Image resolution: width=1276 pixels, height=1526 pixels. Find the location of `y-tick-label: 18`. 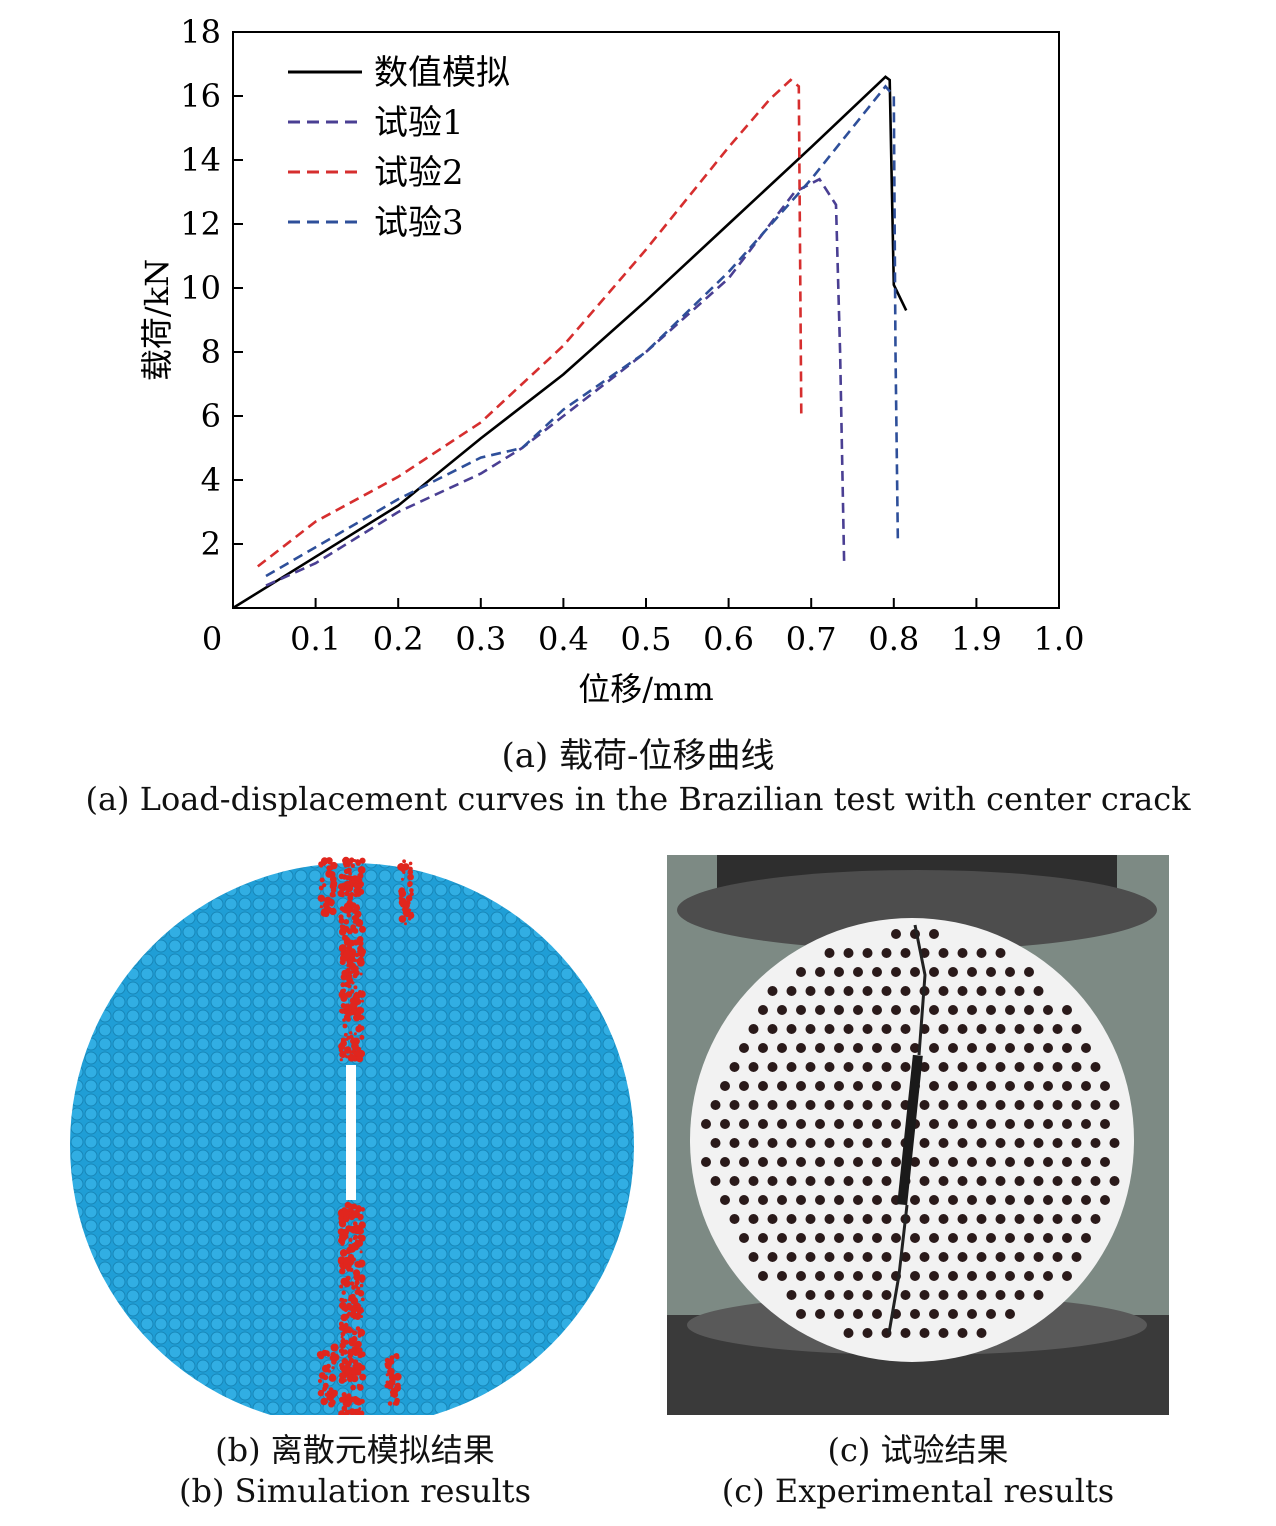

y-tick-label: 18 is located at coordinates (200, 32).